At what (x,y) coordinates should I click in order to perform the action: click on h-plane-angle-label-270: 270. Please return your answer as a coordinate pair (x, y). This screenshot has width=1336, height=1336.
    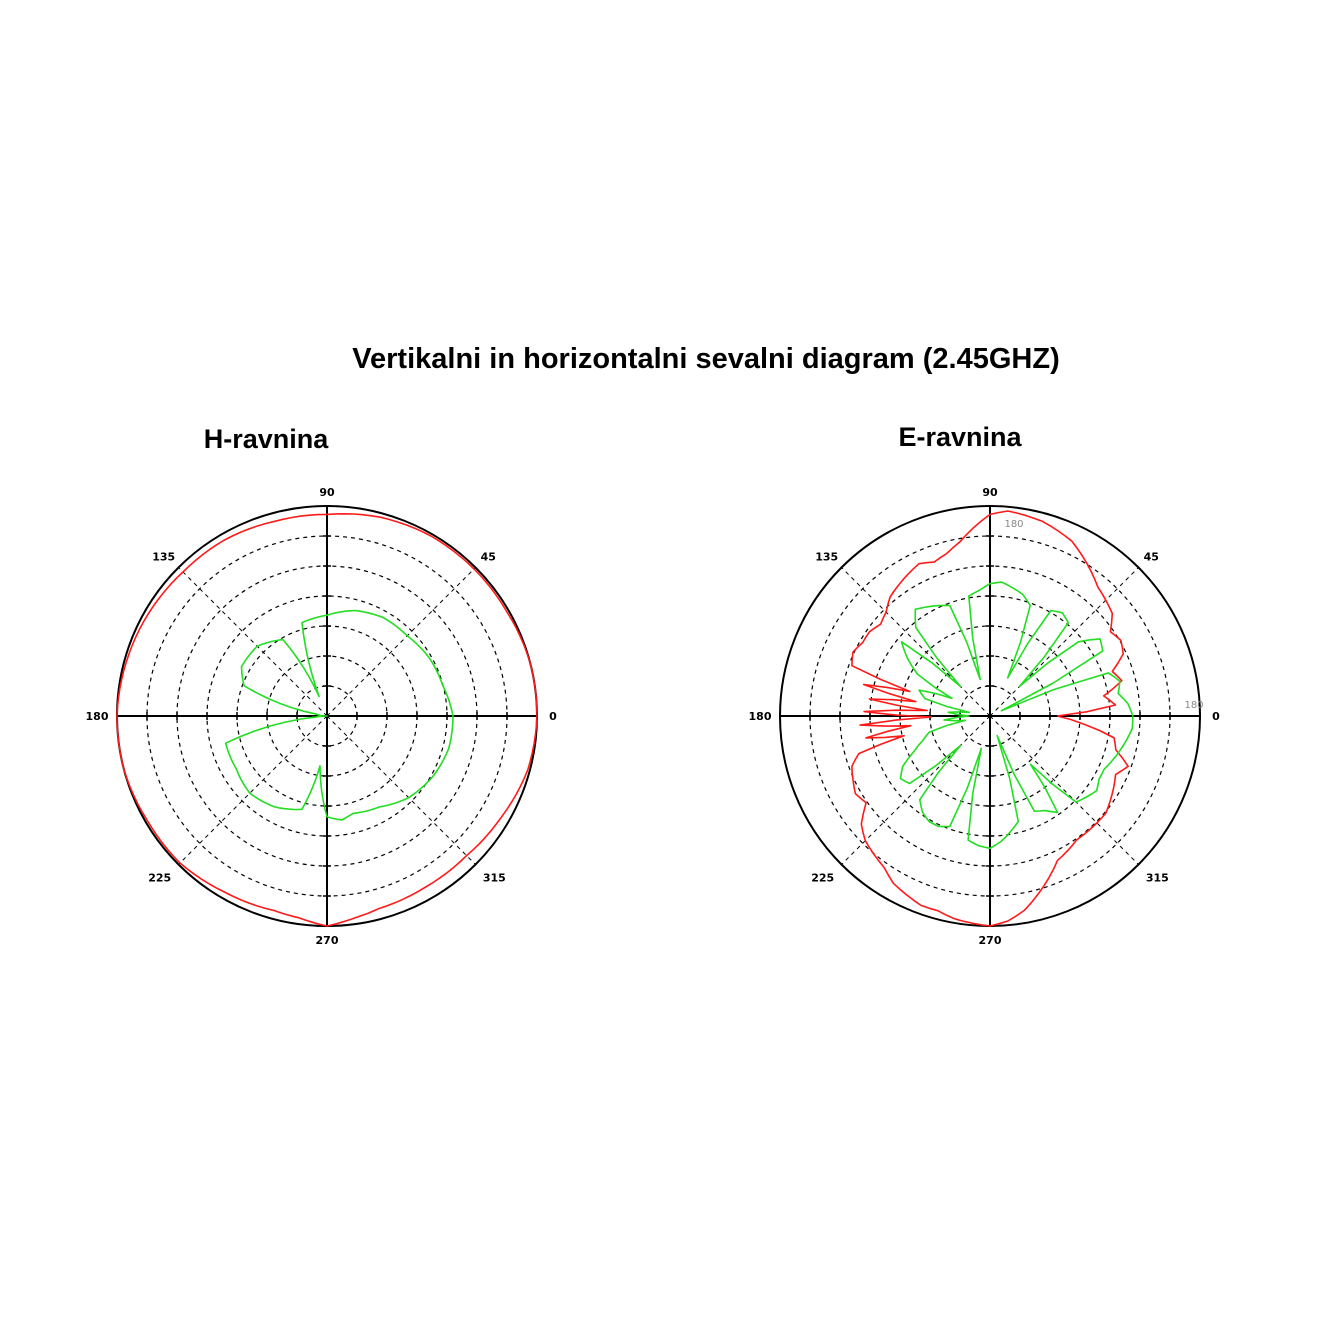
    Looking at the image, I should click on (327, 940).